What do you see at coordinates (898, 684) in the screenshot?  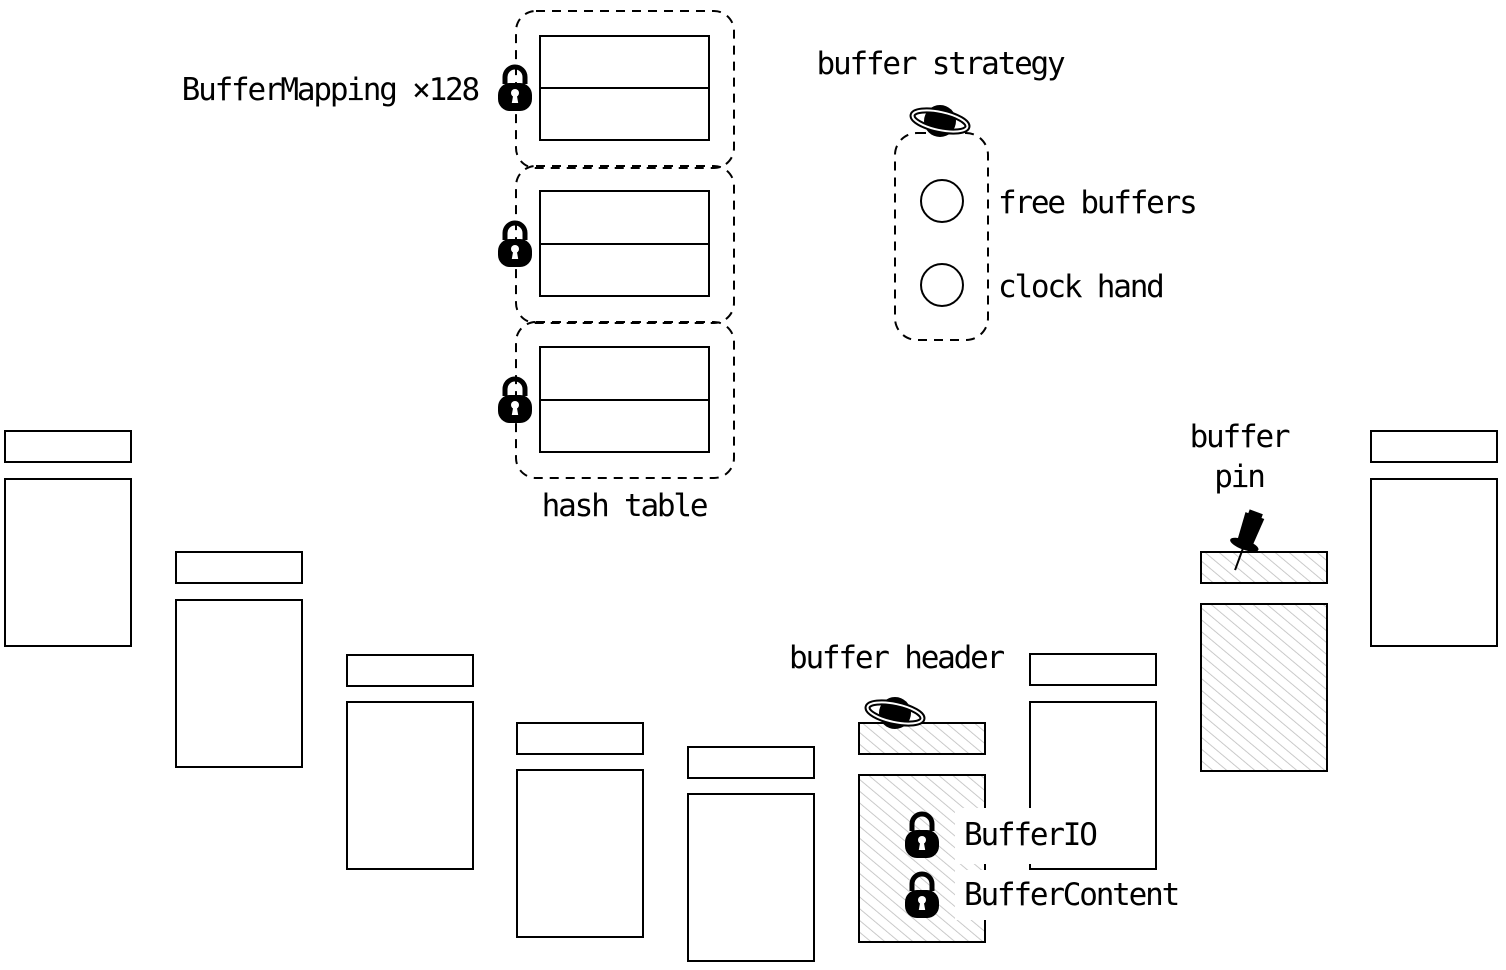 I see `buffer-header-annotation: buffer header` at bounding box center [898, 684].